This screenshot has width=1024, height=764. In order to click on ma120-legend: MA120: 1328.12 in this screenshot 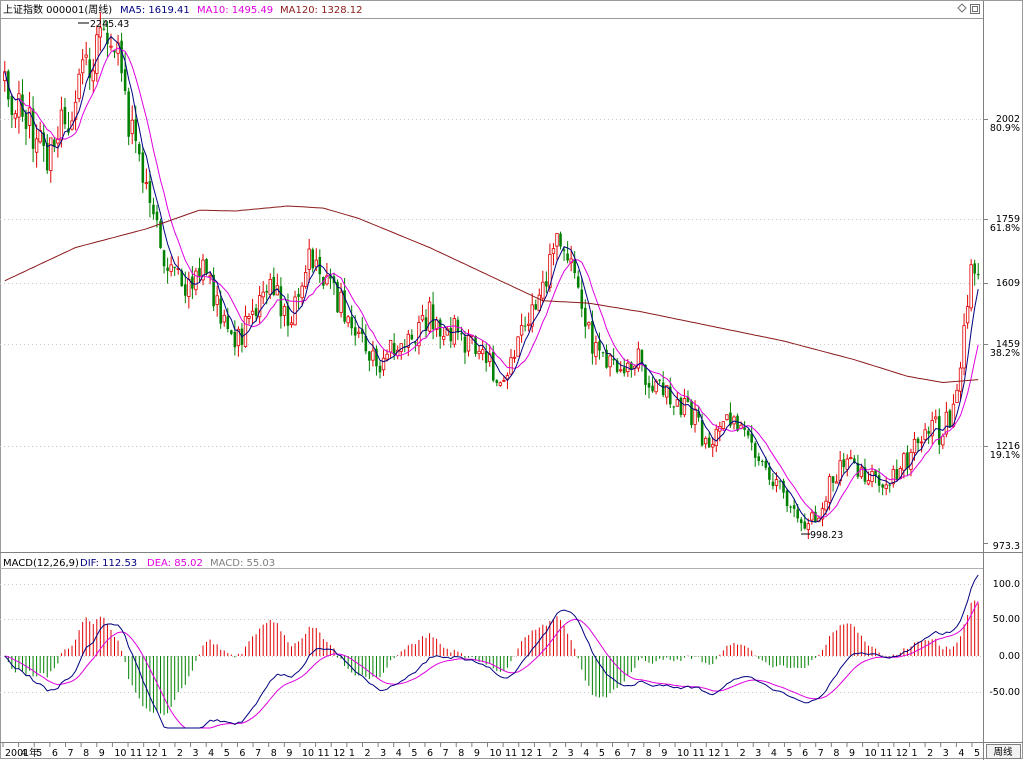, I will do `click(321, 10)`.